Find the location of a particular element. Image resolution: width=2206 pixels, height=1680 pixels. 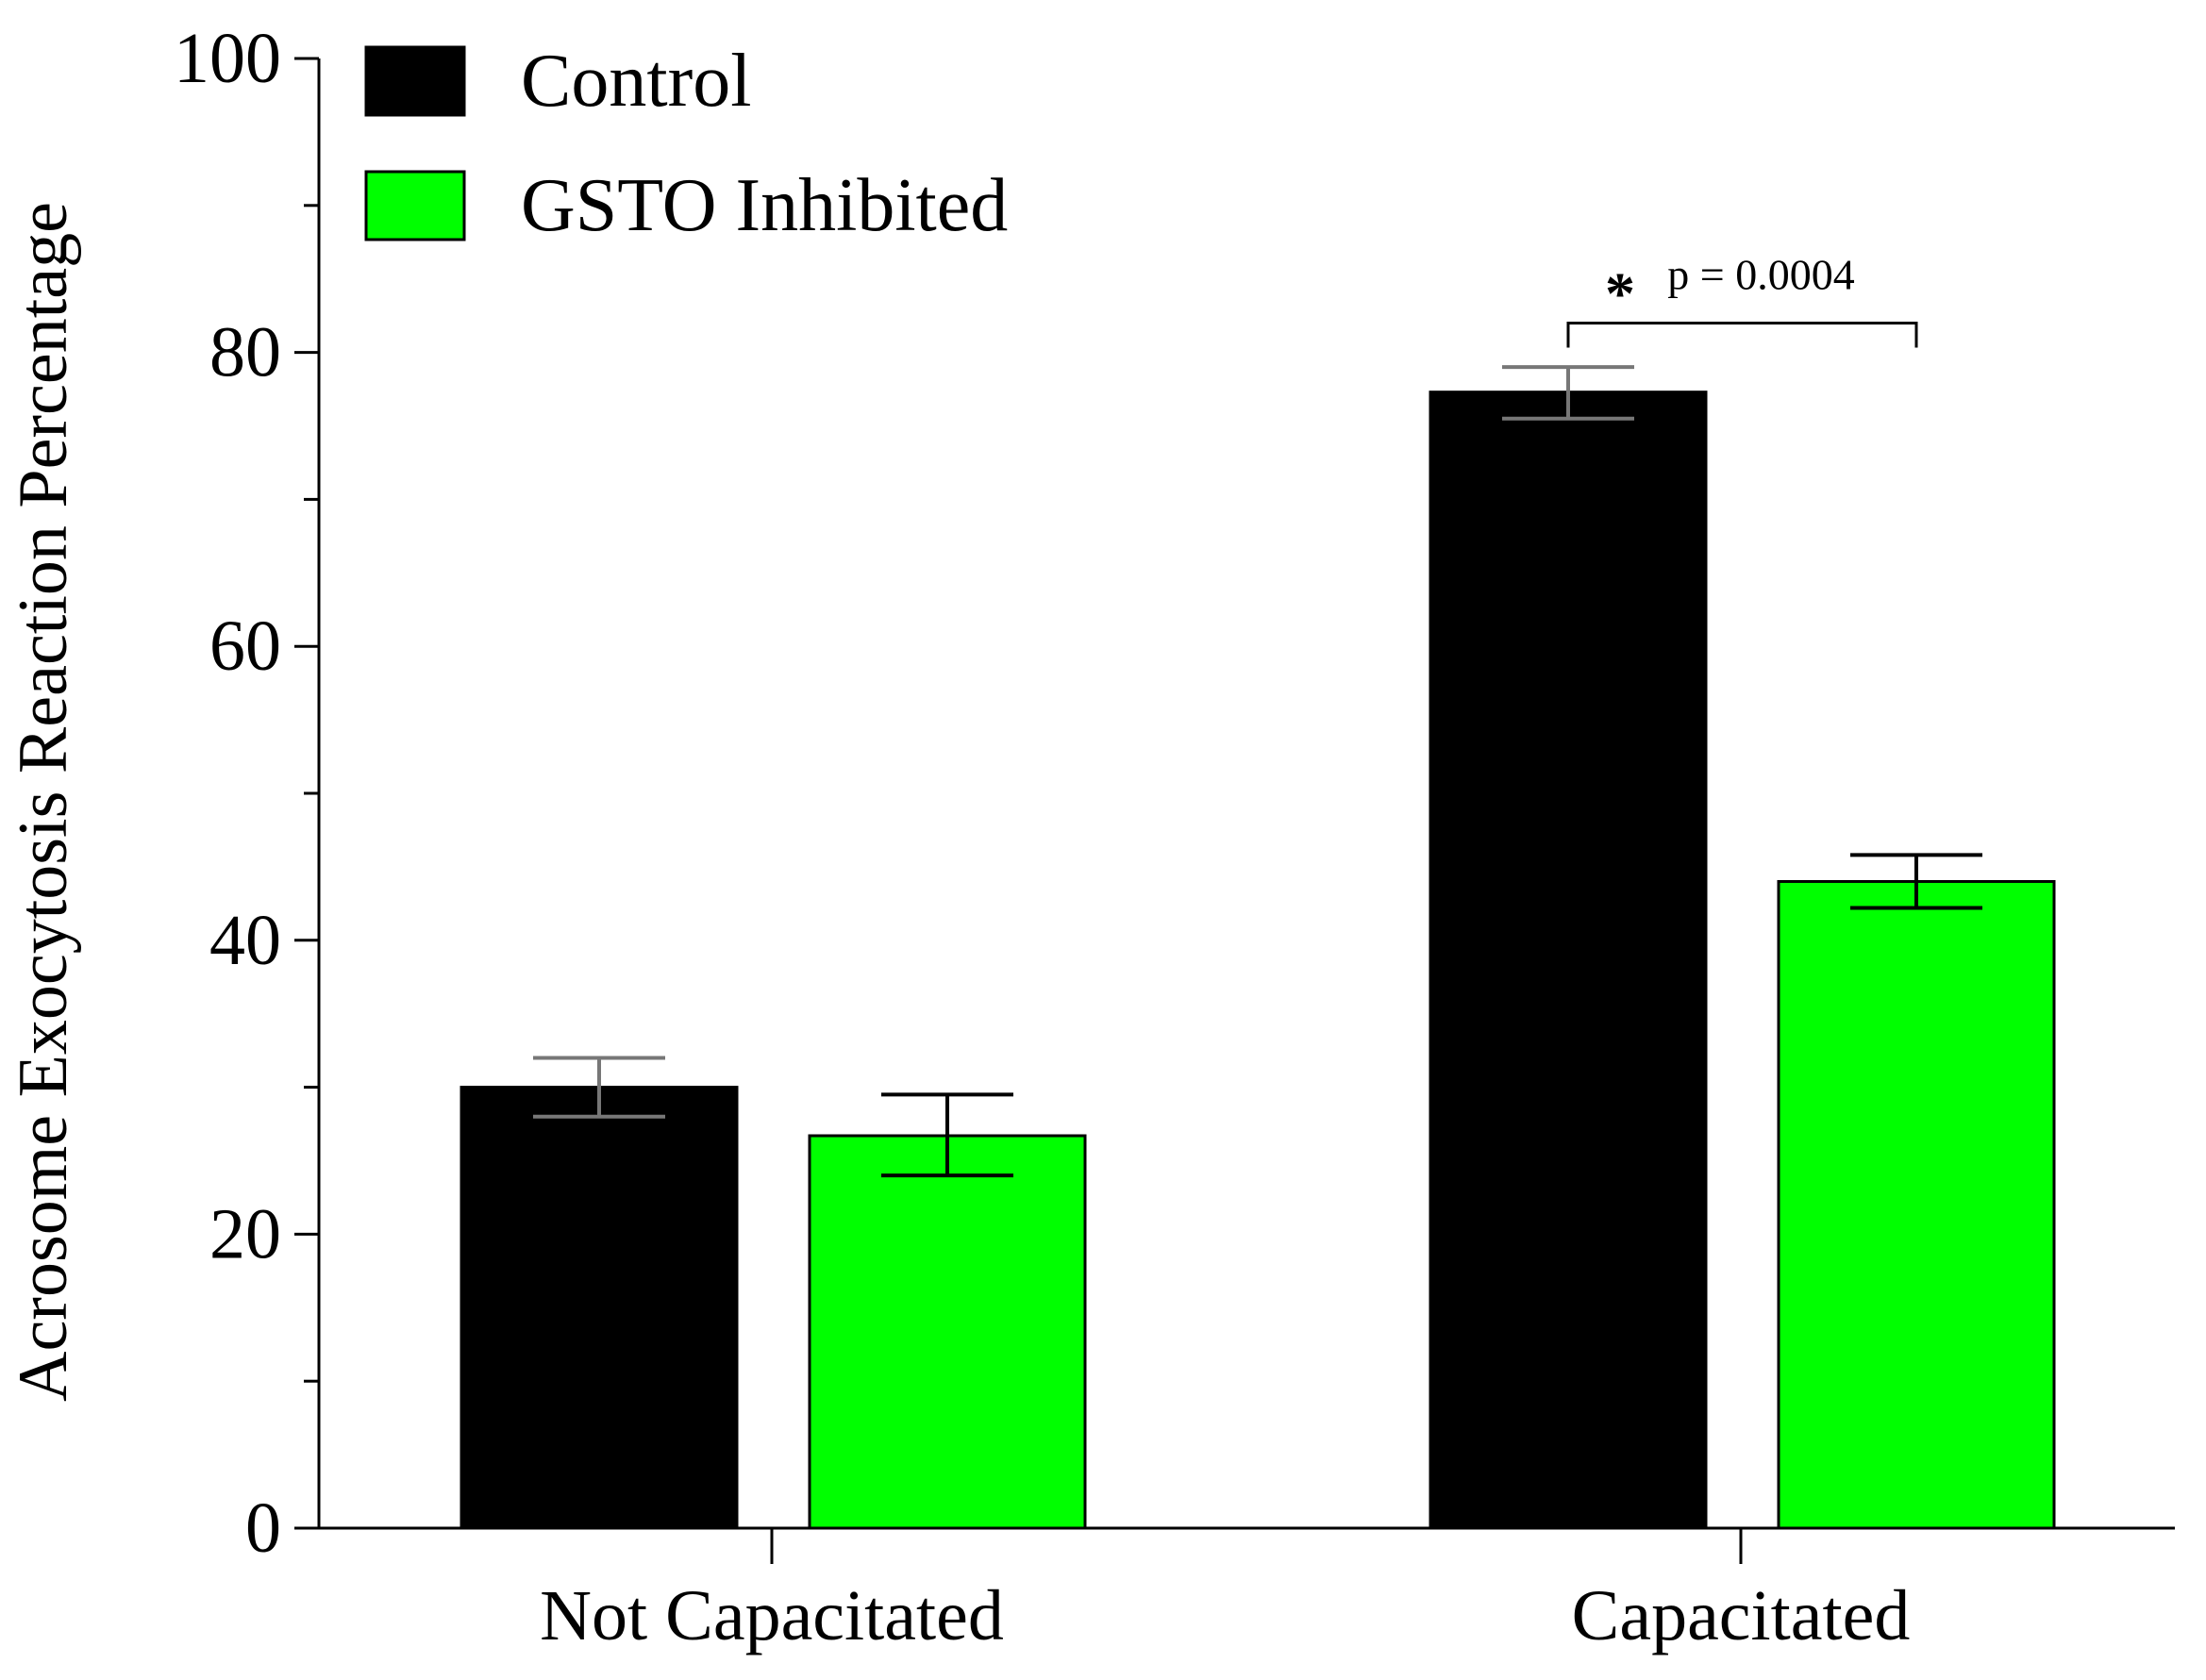

legend-swatch-gsto-inhibited is located at coordinates (415, 205).